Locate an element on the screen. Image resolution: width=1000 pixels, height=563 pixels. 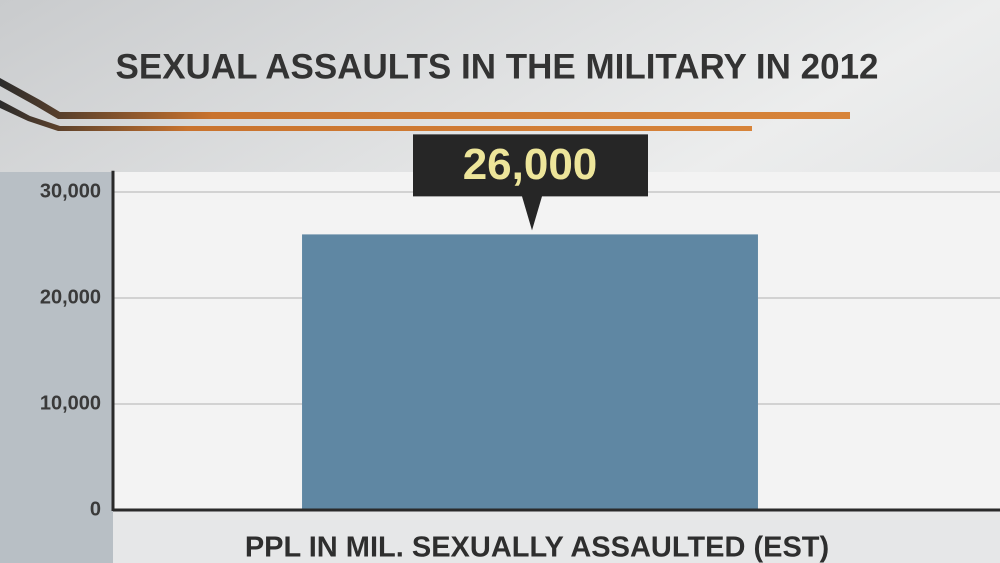
value-label-box is located at coordinates (530, 182).